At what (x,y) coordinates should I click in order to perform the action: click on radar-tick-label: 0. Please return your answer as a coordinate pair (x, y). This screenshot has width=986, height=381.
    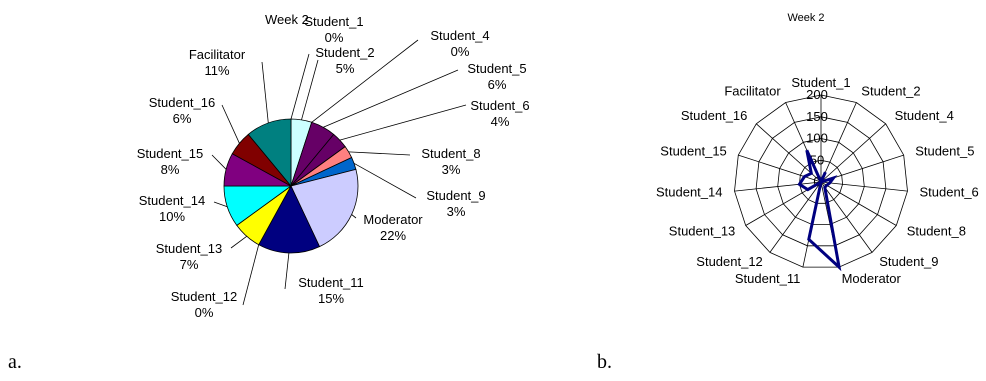
    Looking at the image, I should click on (816, 181).